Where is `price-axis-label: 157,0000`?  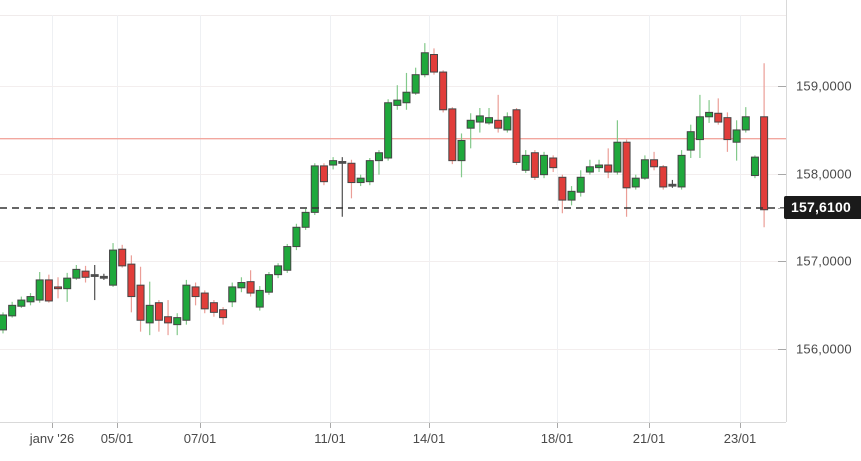 price-axis-label: 157,0000 is located at coordinates (824, 261).